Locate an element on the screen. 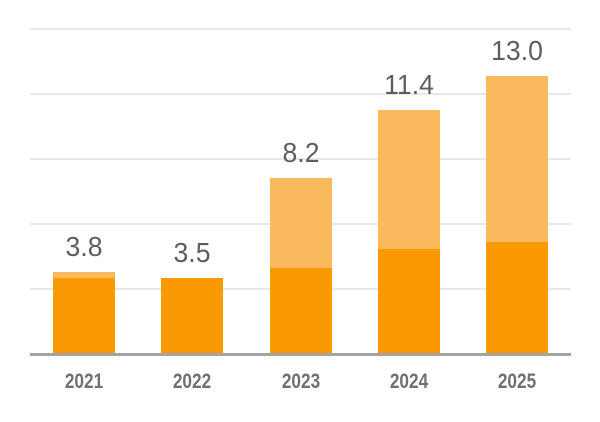  bar-2025-segment-light is located at coordinates (516, 159).